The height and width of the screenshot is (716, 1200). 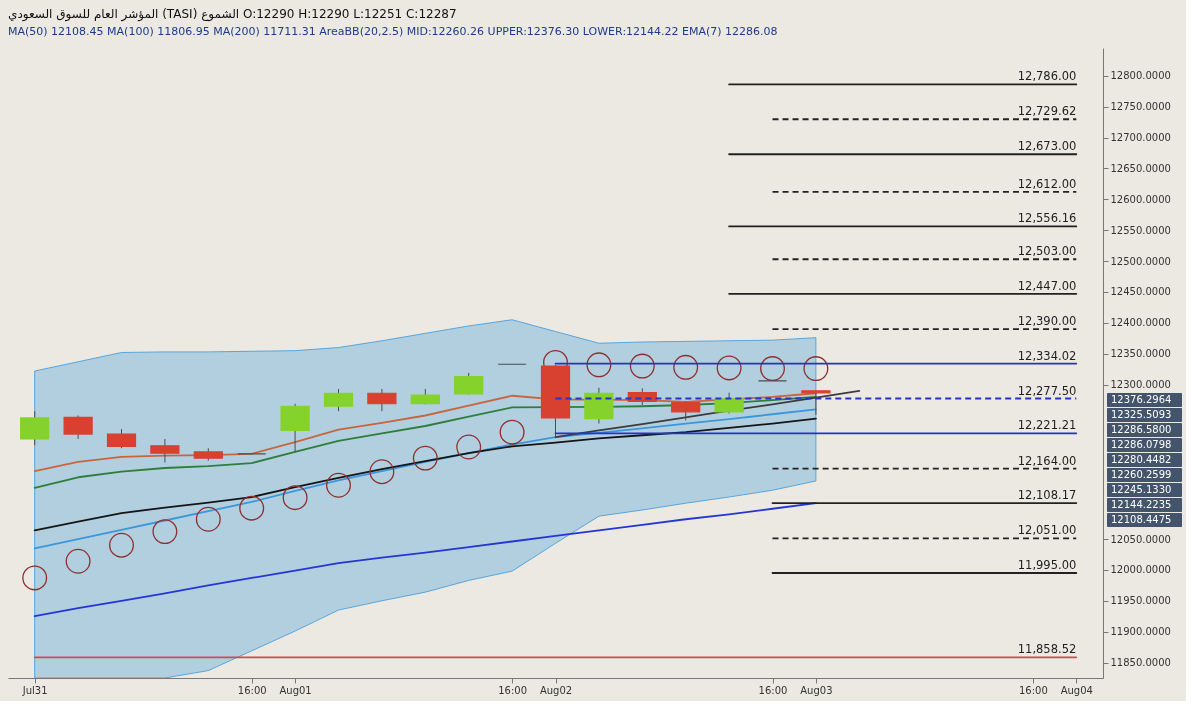 What do you see at coordinates (393, 31) in the screenshot?
I see `chart-subtitle: MA(50) 12108.45 MA(100) 11806.95 MA(200) 11711.31 AreaBB(20,2.5) MID:12260.26 UPPER:12376.30 LOWER:12144.22 EMA(7) 12286.08` at bounding box center [393, 31].